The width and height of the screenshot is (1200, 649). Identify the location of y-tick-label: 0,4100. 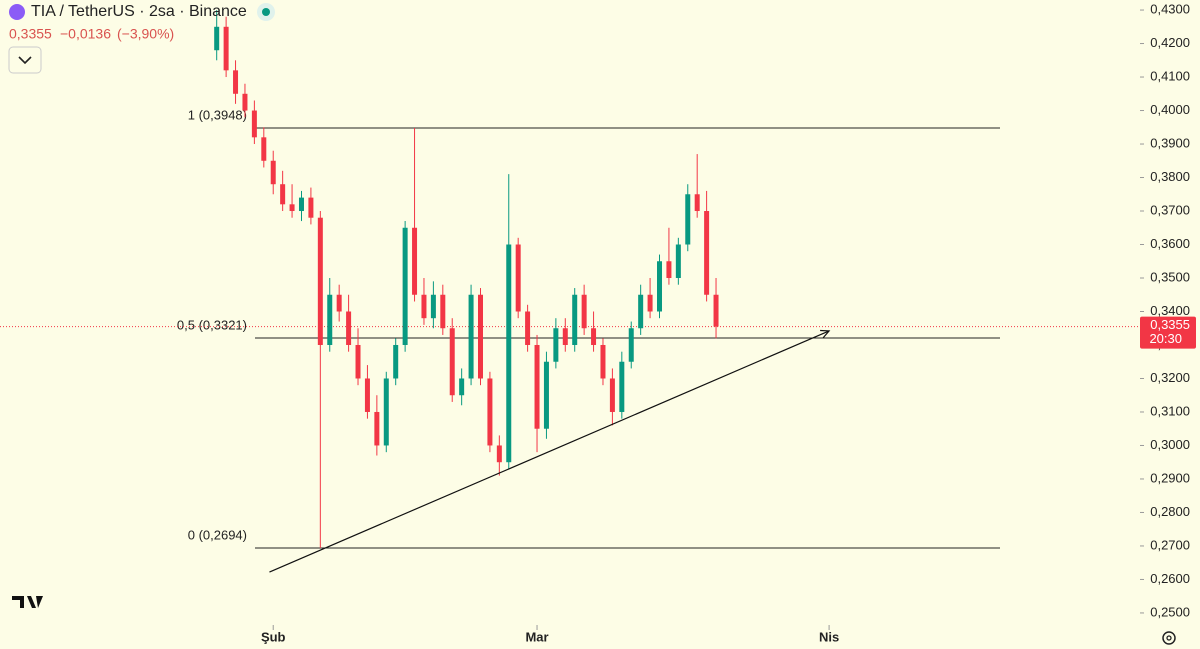
(1170, 75).